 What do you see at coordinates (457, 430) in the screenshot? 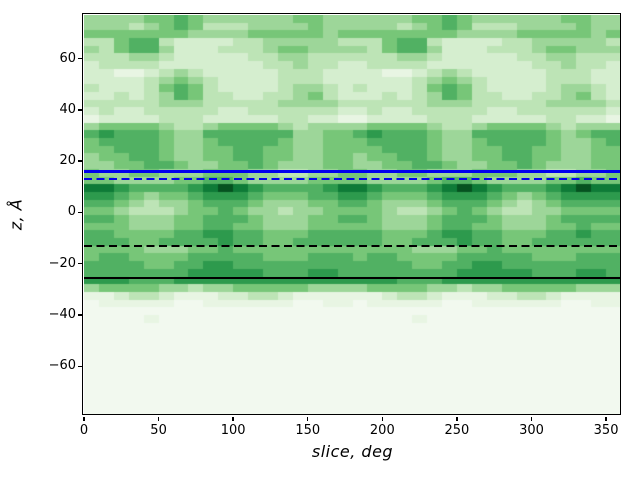
I see `x-tick-label: 250` at bounding box center [457, 430].